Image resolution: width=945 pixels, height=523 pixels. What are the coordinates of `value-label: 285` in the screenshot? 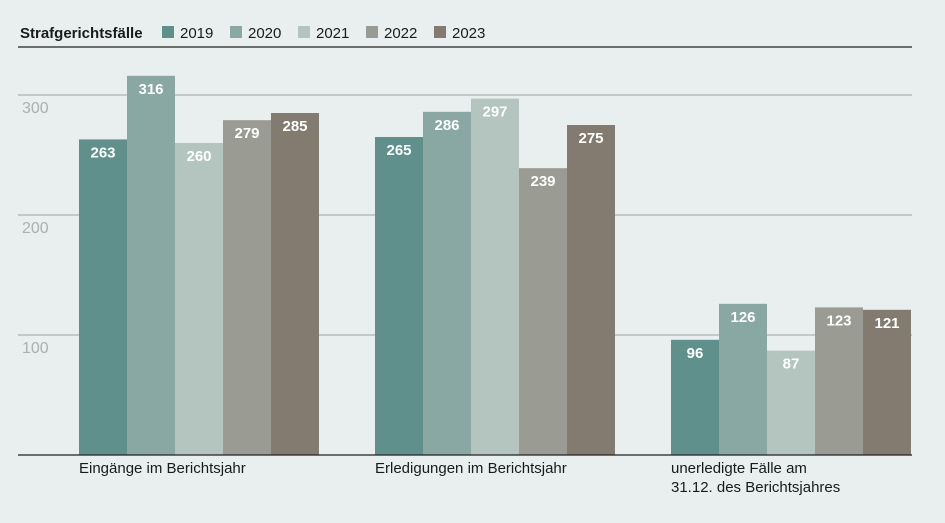 It's located at (294, 126).